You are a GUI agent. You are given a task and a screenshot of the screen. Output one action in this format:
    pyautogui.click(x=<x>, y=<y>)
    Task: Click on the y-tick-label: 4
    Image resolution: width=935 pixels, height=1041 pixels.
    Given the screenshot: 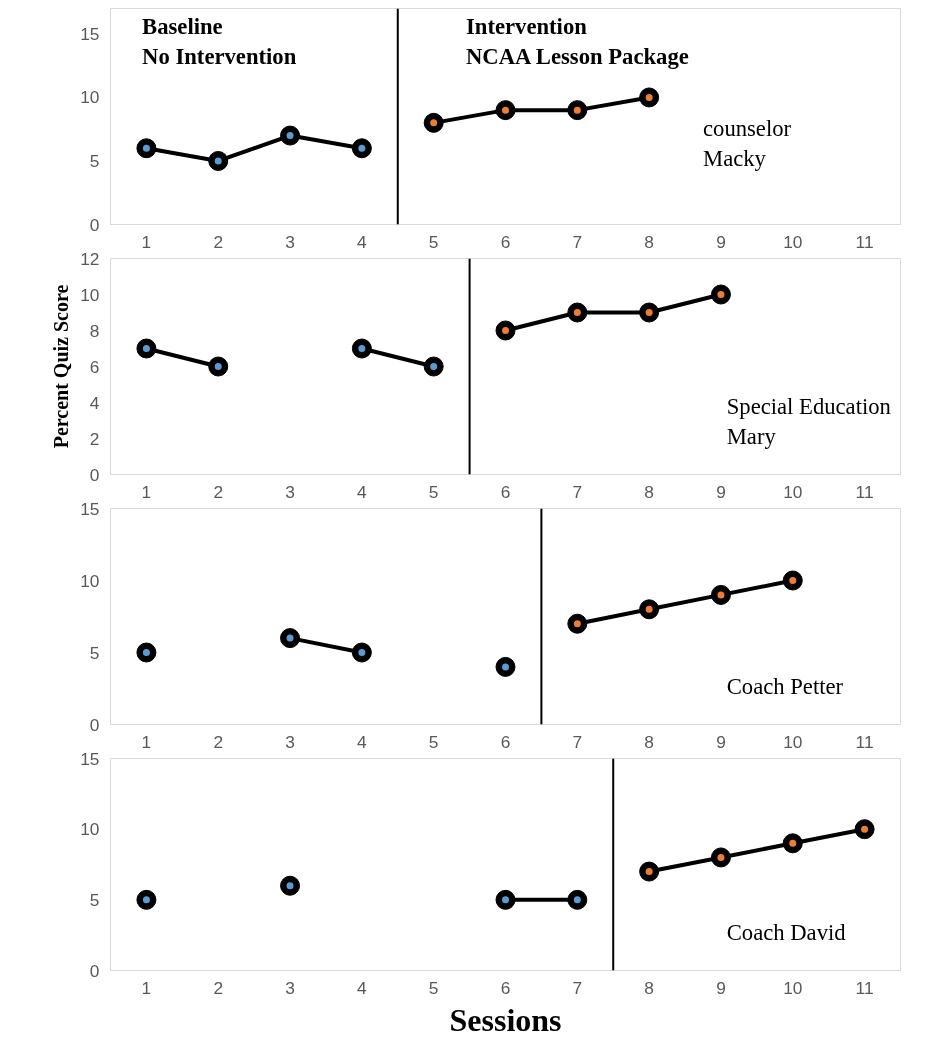 What is the action you would take?
    pyautogui.click(x=94, y=402)
    